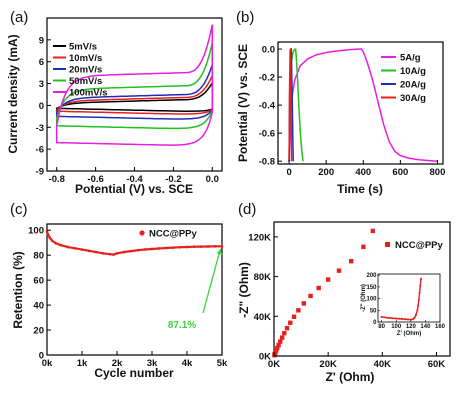 This screenshot has width=474, height=402. What do you see at coordinates (41, 106) in the screenshot?
I see `panel-a-ytick-label: 0` at bounding box center [41, 106].